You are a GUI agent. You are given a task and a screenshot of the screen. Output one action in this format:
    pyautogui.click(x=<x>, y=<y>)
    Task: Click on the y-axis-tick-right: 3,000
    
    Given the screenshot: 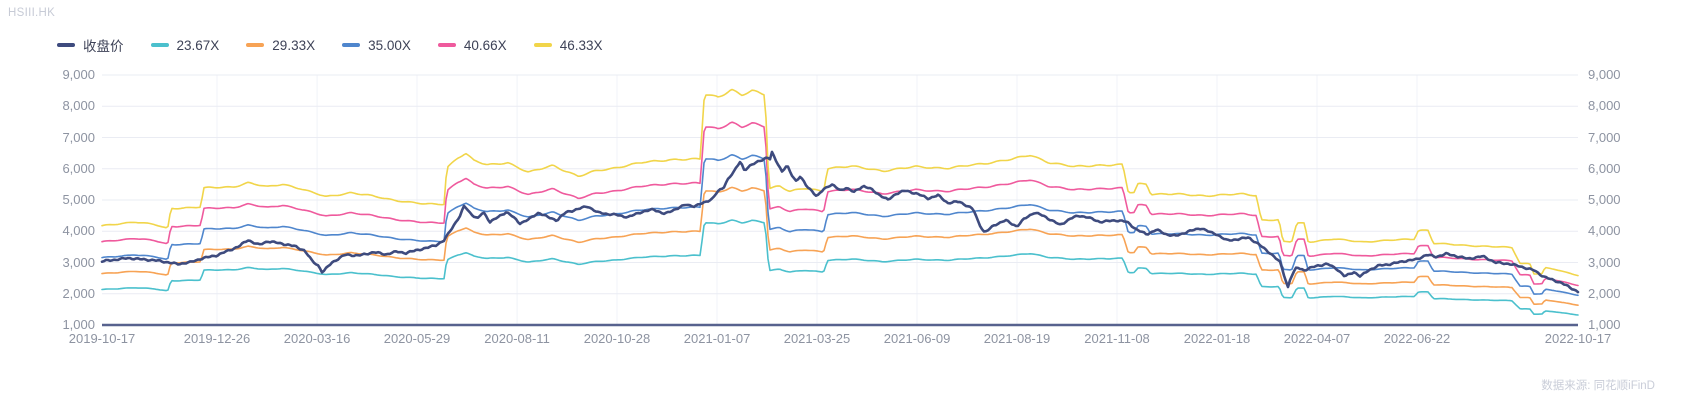 What is the action you would take?
    pyautogui.click(x=1604, y=262)
    